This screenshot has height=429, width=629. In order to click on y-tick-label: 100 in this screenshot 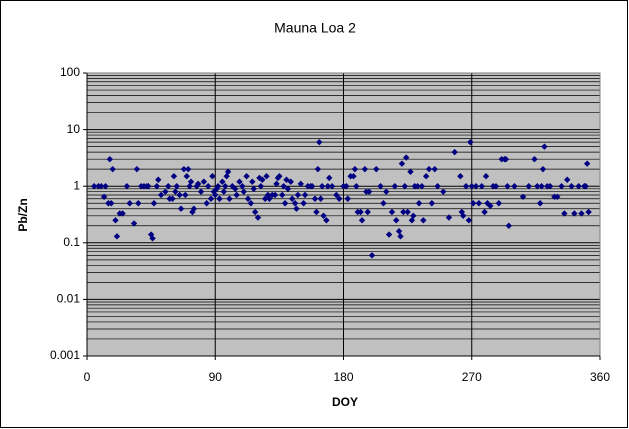, I will do `click(70, 72)`.